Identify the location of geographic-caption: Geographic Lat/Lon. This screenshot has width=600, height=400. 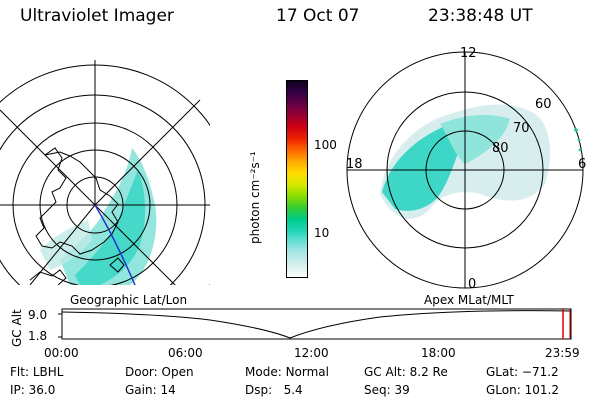
(129, 300).